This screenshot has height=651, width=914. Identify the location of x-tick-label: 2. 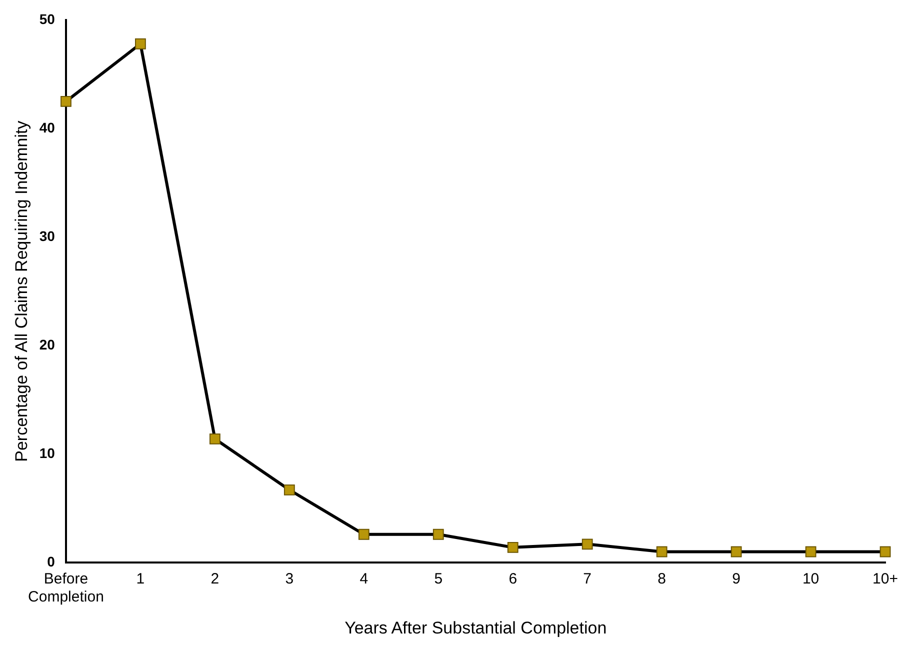
(215, 579).